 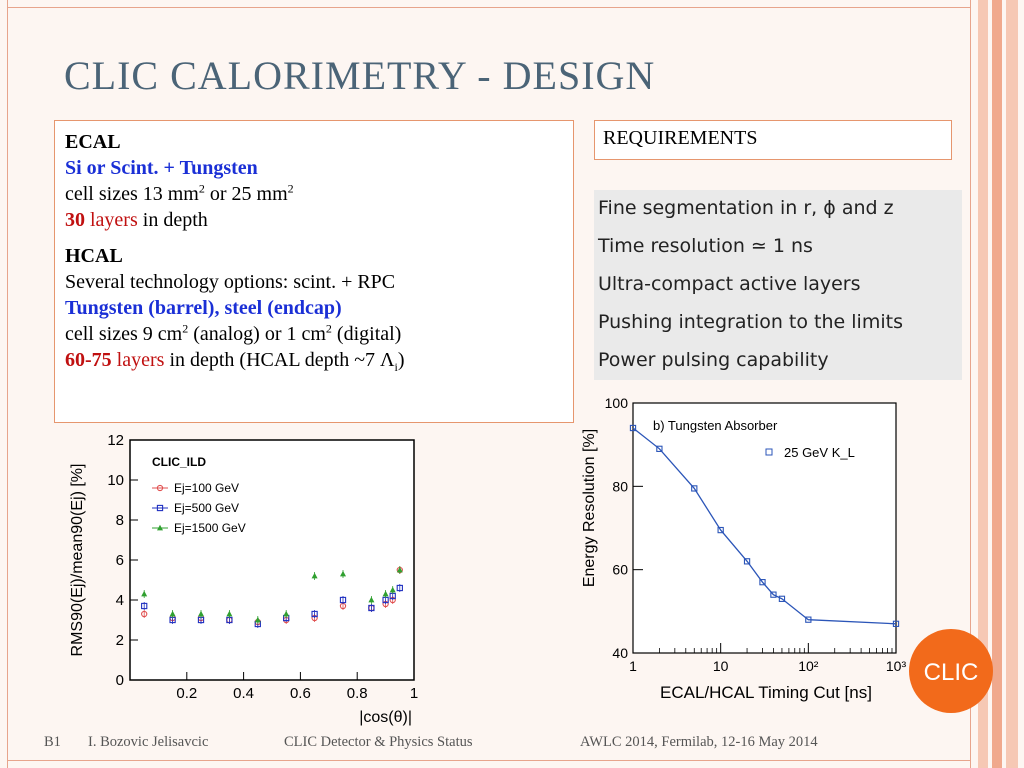 I want to click on x-tick-label: 0.2, so click(x=186, y=693).